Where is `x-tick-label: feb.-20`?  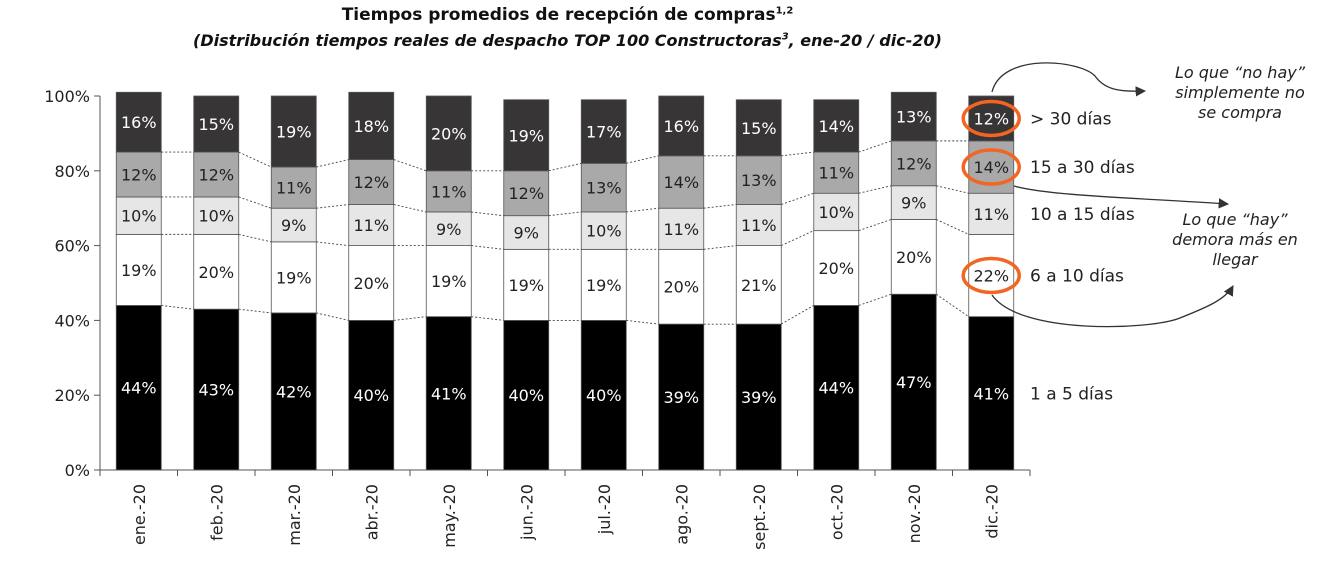 x-tick-label: feb.-20 is located at coordinates (216, 512).